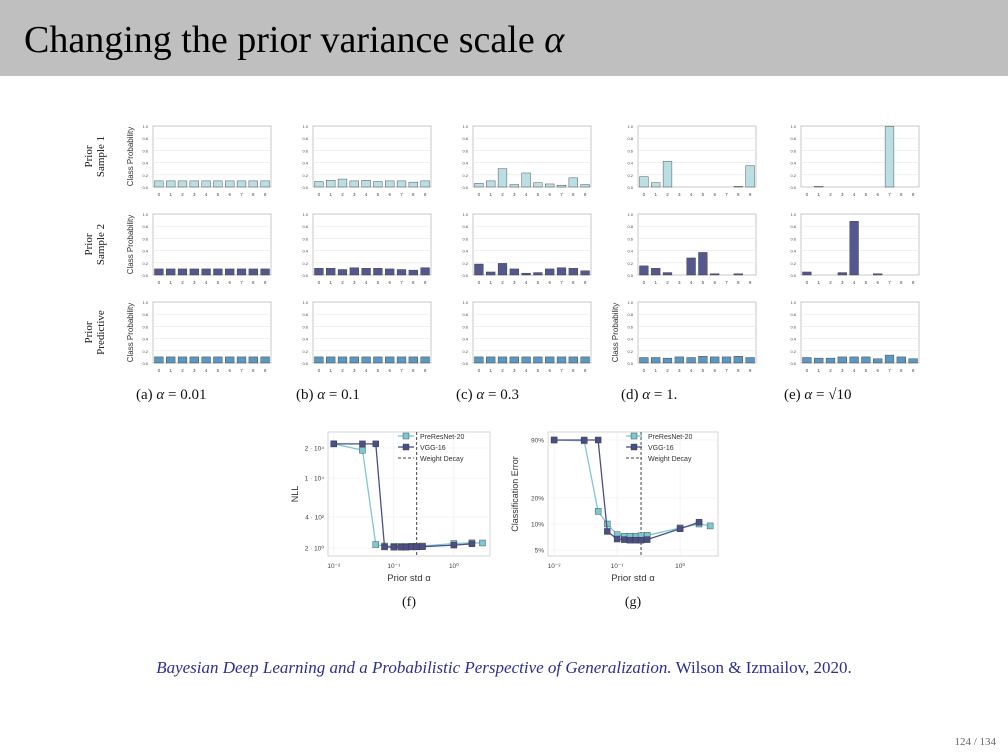  What do you see at coordinates (101, 244) in the screenshot?
I see `row-label: Sample 2` at bounding box center [101, 244].